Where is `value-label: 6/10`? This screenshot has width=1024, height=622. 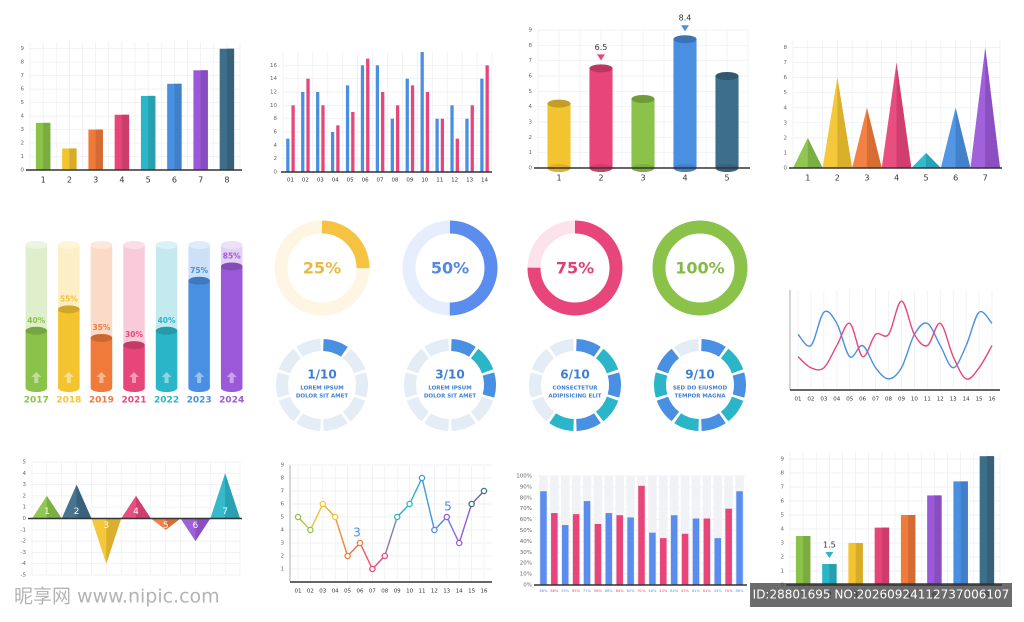 value-label: 6/10 is located at coordinates (574, 375).